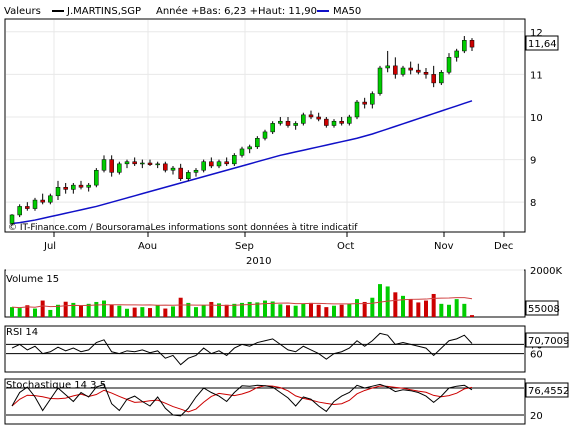 This screenshot has width=570, height=430. I want to click on stoch-last-value: 76,4552, so click(548, 391).